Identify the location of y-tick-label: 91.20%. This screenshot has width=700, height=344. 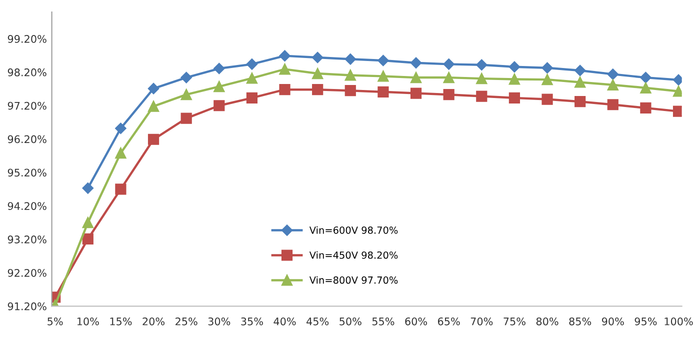
(27, 306).